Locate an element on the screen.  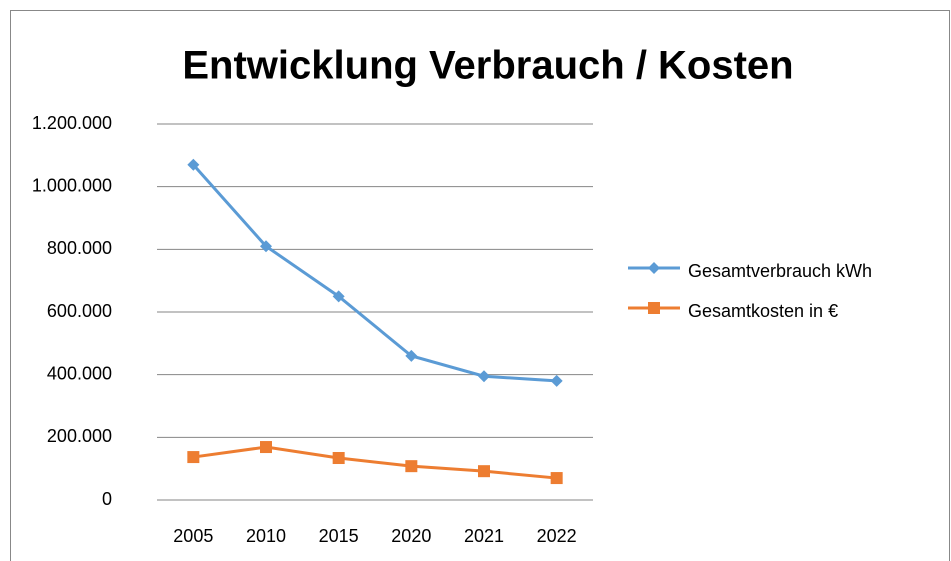
x-tick-label: 2015 is located at coordinates (339, 536).